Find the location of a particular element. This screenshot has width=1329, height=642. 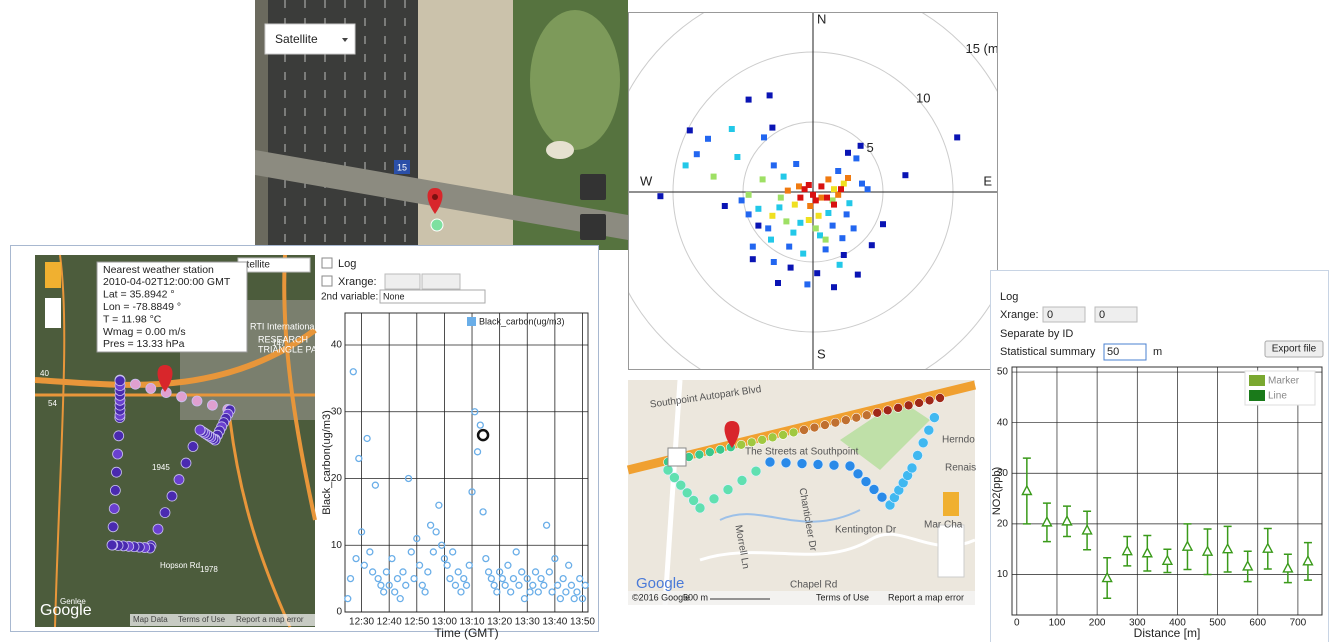

map-label: TRIANGLE PARK is located at coordinates (293, 349).